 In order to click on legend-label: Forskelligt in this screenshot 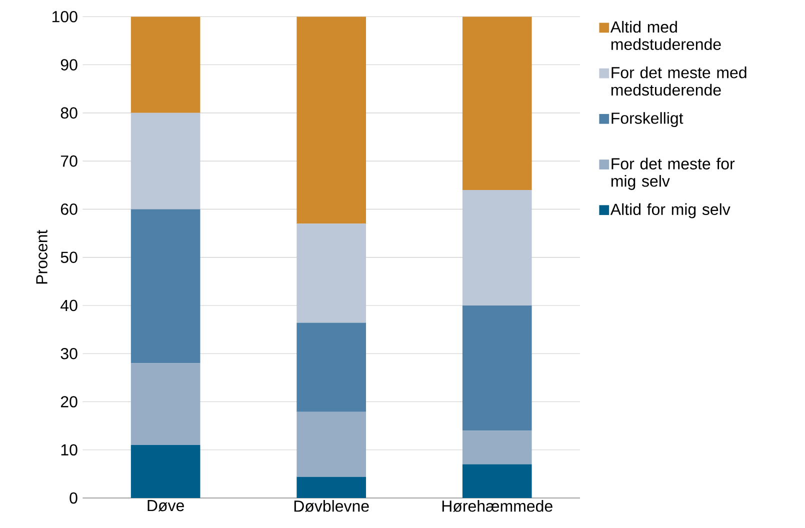, I will do `click(648, 120)`.